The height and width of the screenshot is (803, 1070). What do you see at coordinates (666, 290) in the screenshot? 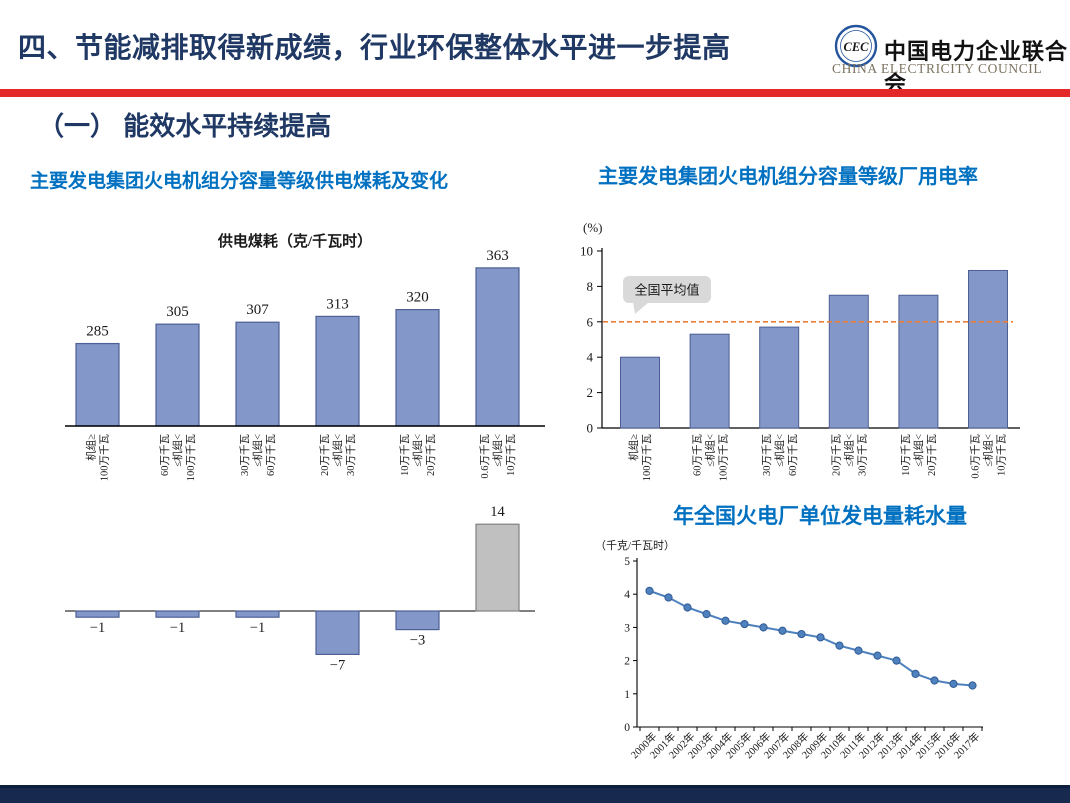
I see `average-callout-label: 全国平均值` at bounding box center [666, 290].